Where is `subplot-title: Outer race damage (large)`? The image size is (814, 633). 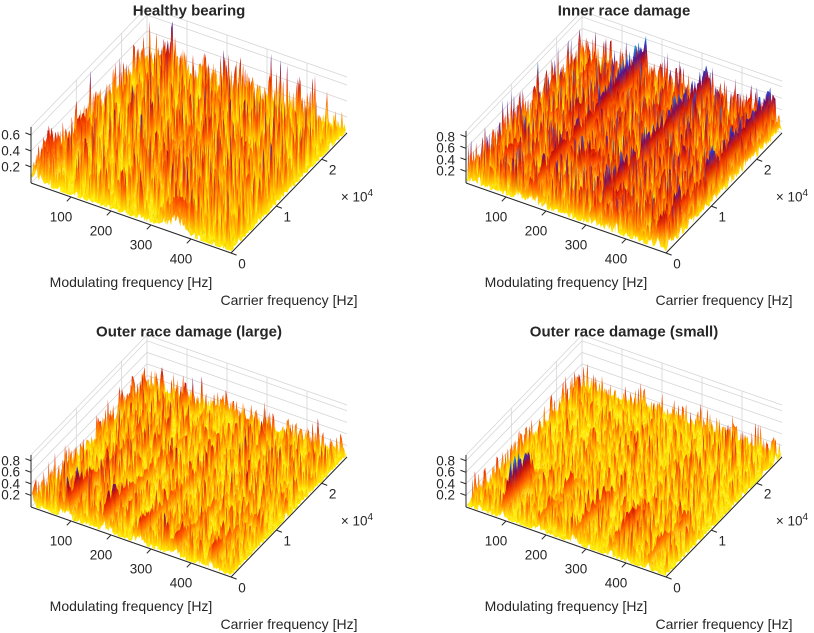 subplot-title: Outer race damage (large) is located at coordinates (189, 332).